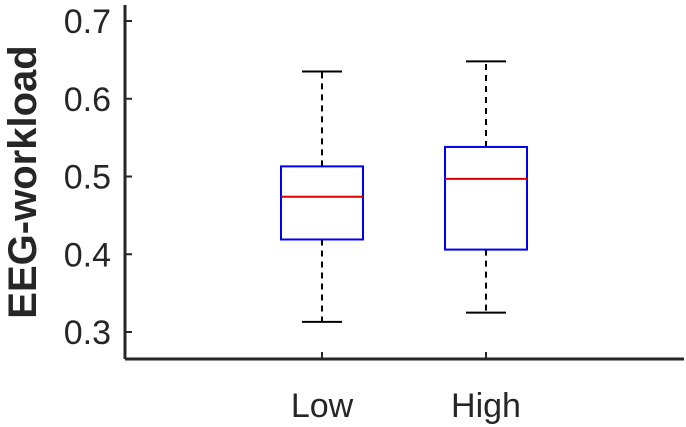 This screenshot has height=427, width=686. I want to click on y-axis-label: EEG-workload, so click(23, 181).